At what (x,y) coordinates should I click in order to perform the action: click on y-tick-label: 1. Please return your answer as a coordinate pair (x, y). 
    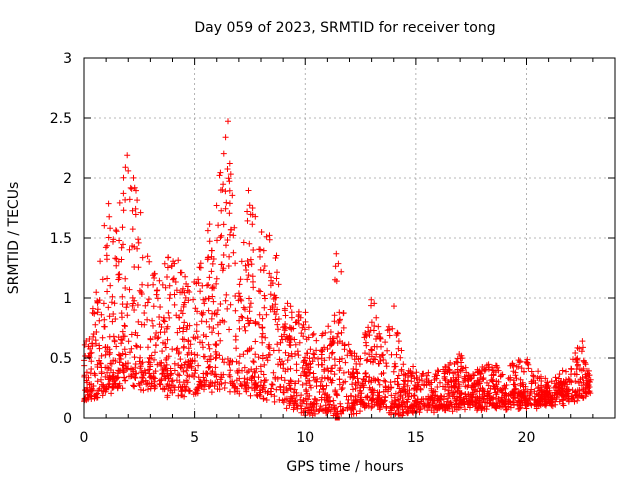
    Looking at the image, I should click on (67, 299).